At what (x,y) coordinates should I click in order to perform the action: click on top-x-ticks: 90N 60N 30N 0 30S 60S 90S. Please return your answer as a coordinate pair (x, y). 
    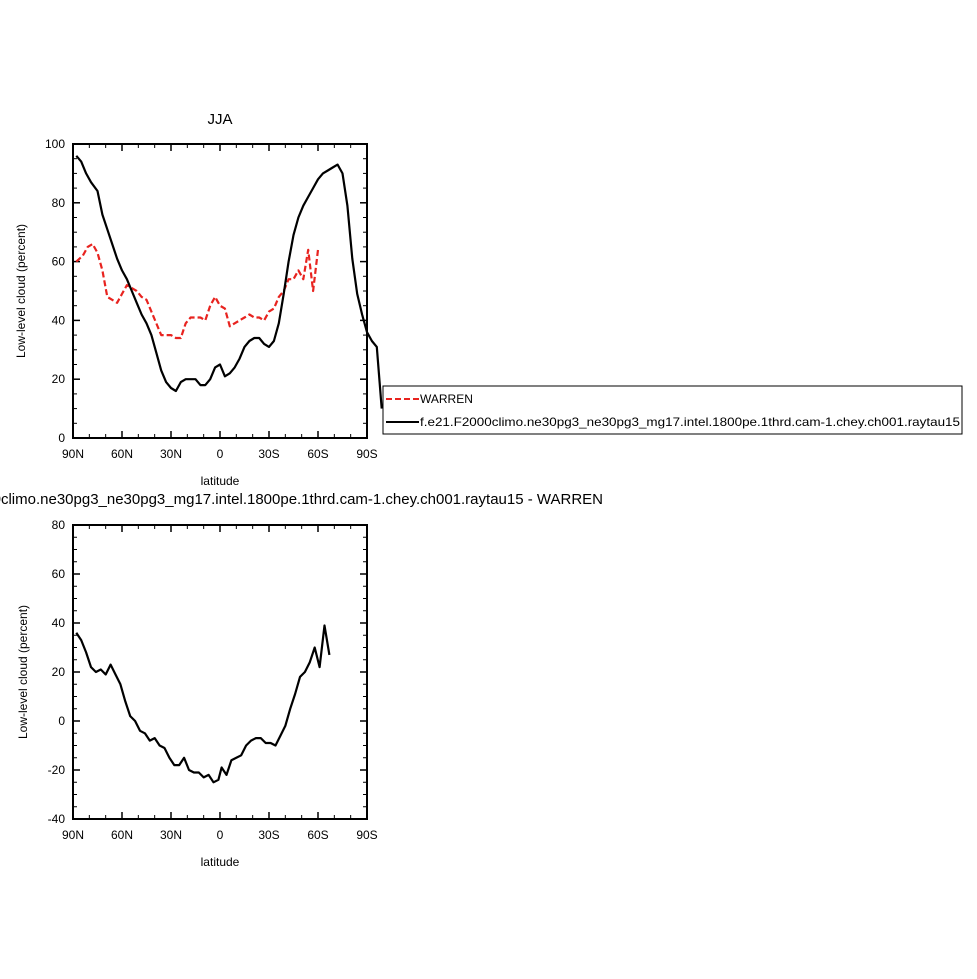
    Looking at the image, I should click on (220, 302).